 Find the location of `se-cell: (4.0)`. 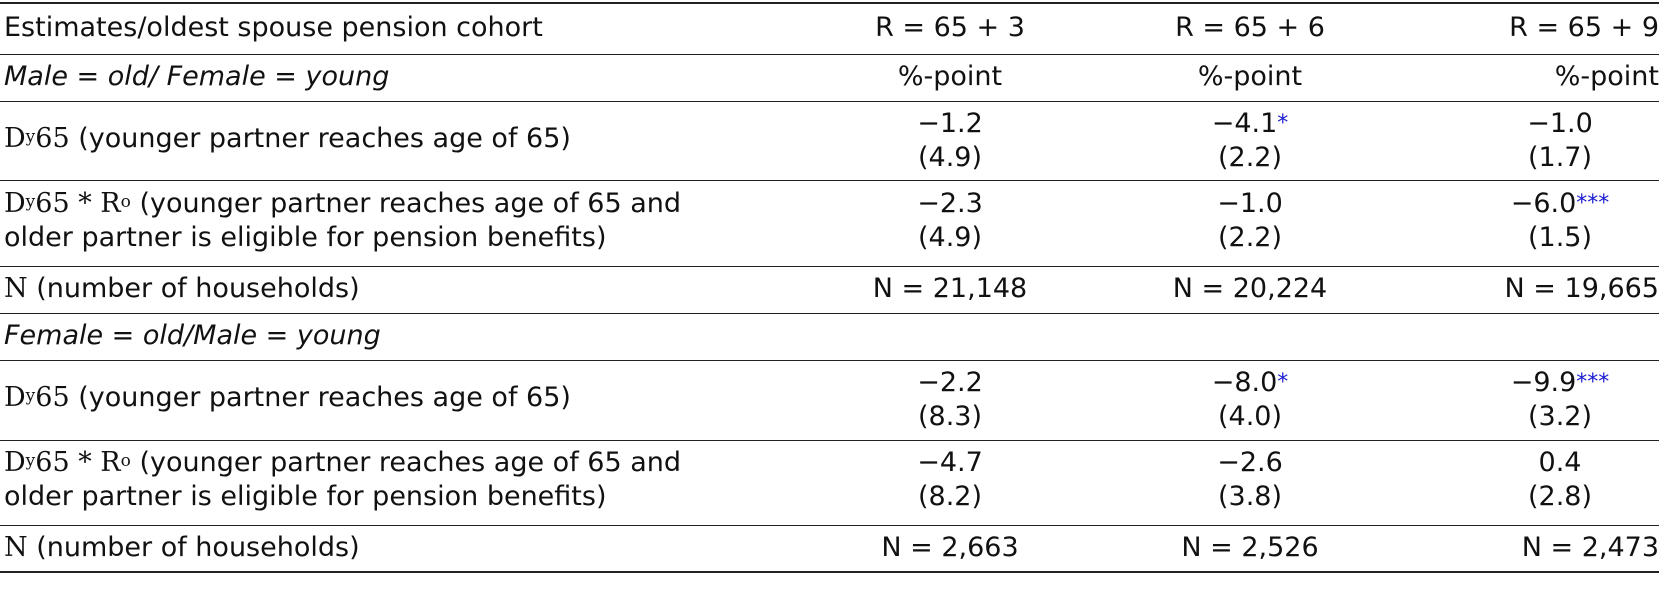

se-cell: (4.0) is located at coordinates (1249, 416).